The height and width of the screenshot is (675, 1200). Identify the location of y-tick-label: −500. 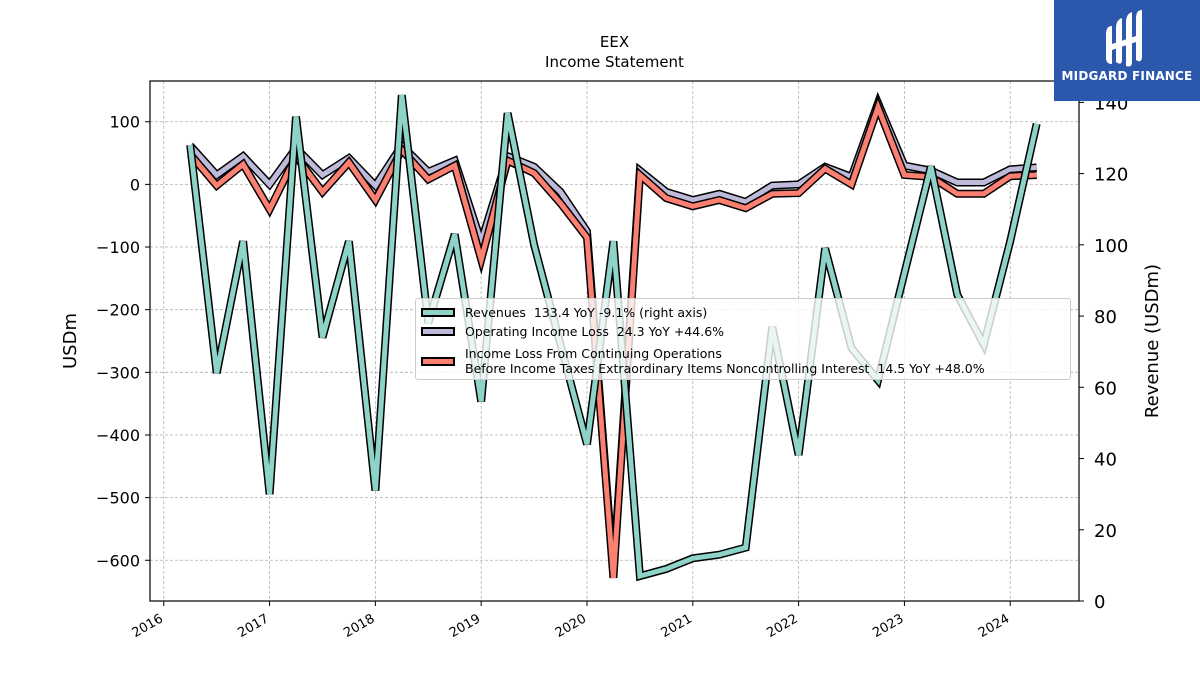
(118, 498).